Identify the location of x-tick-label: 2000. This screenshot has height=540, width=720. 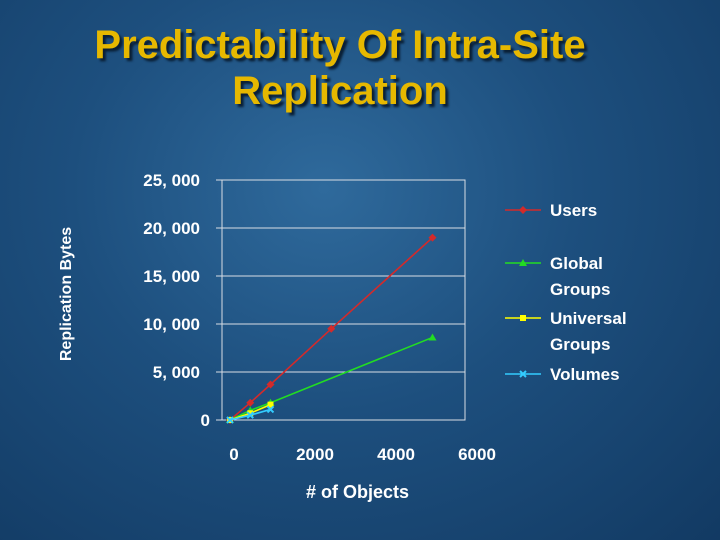
(315, 454).